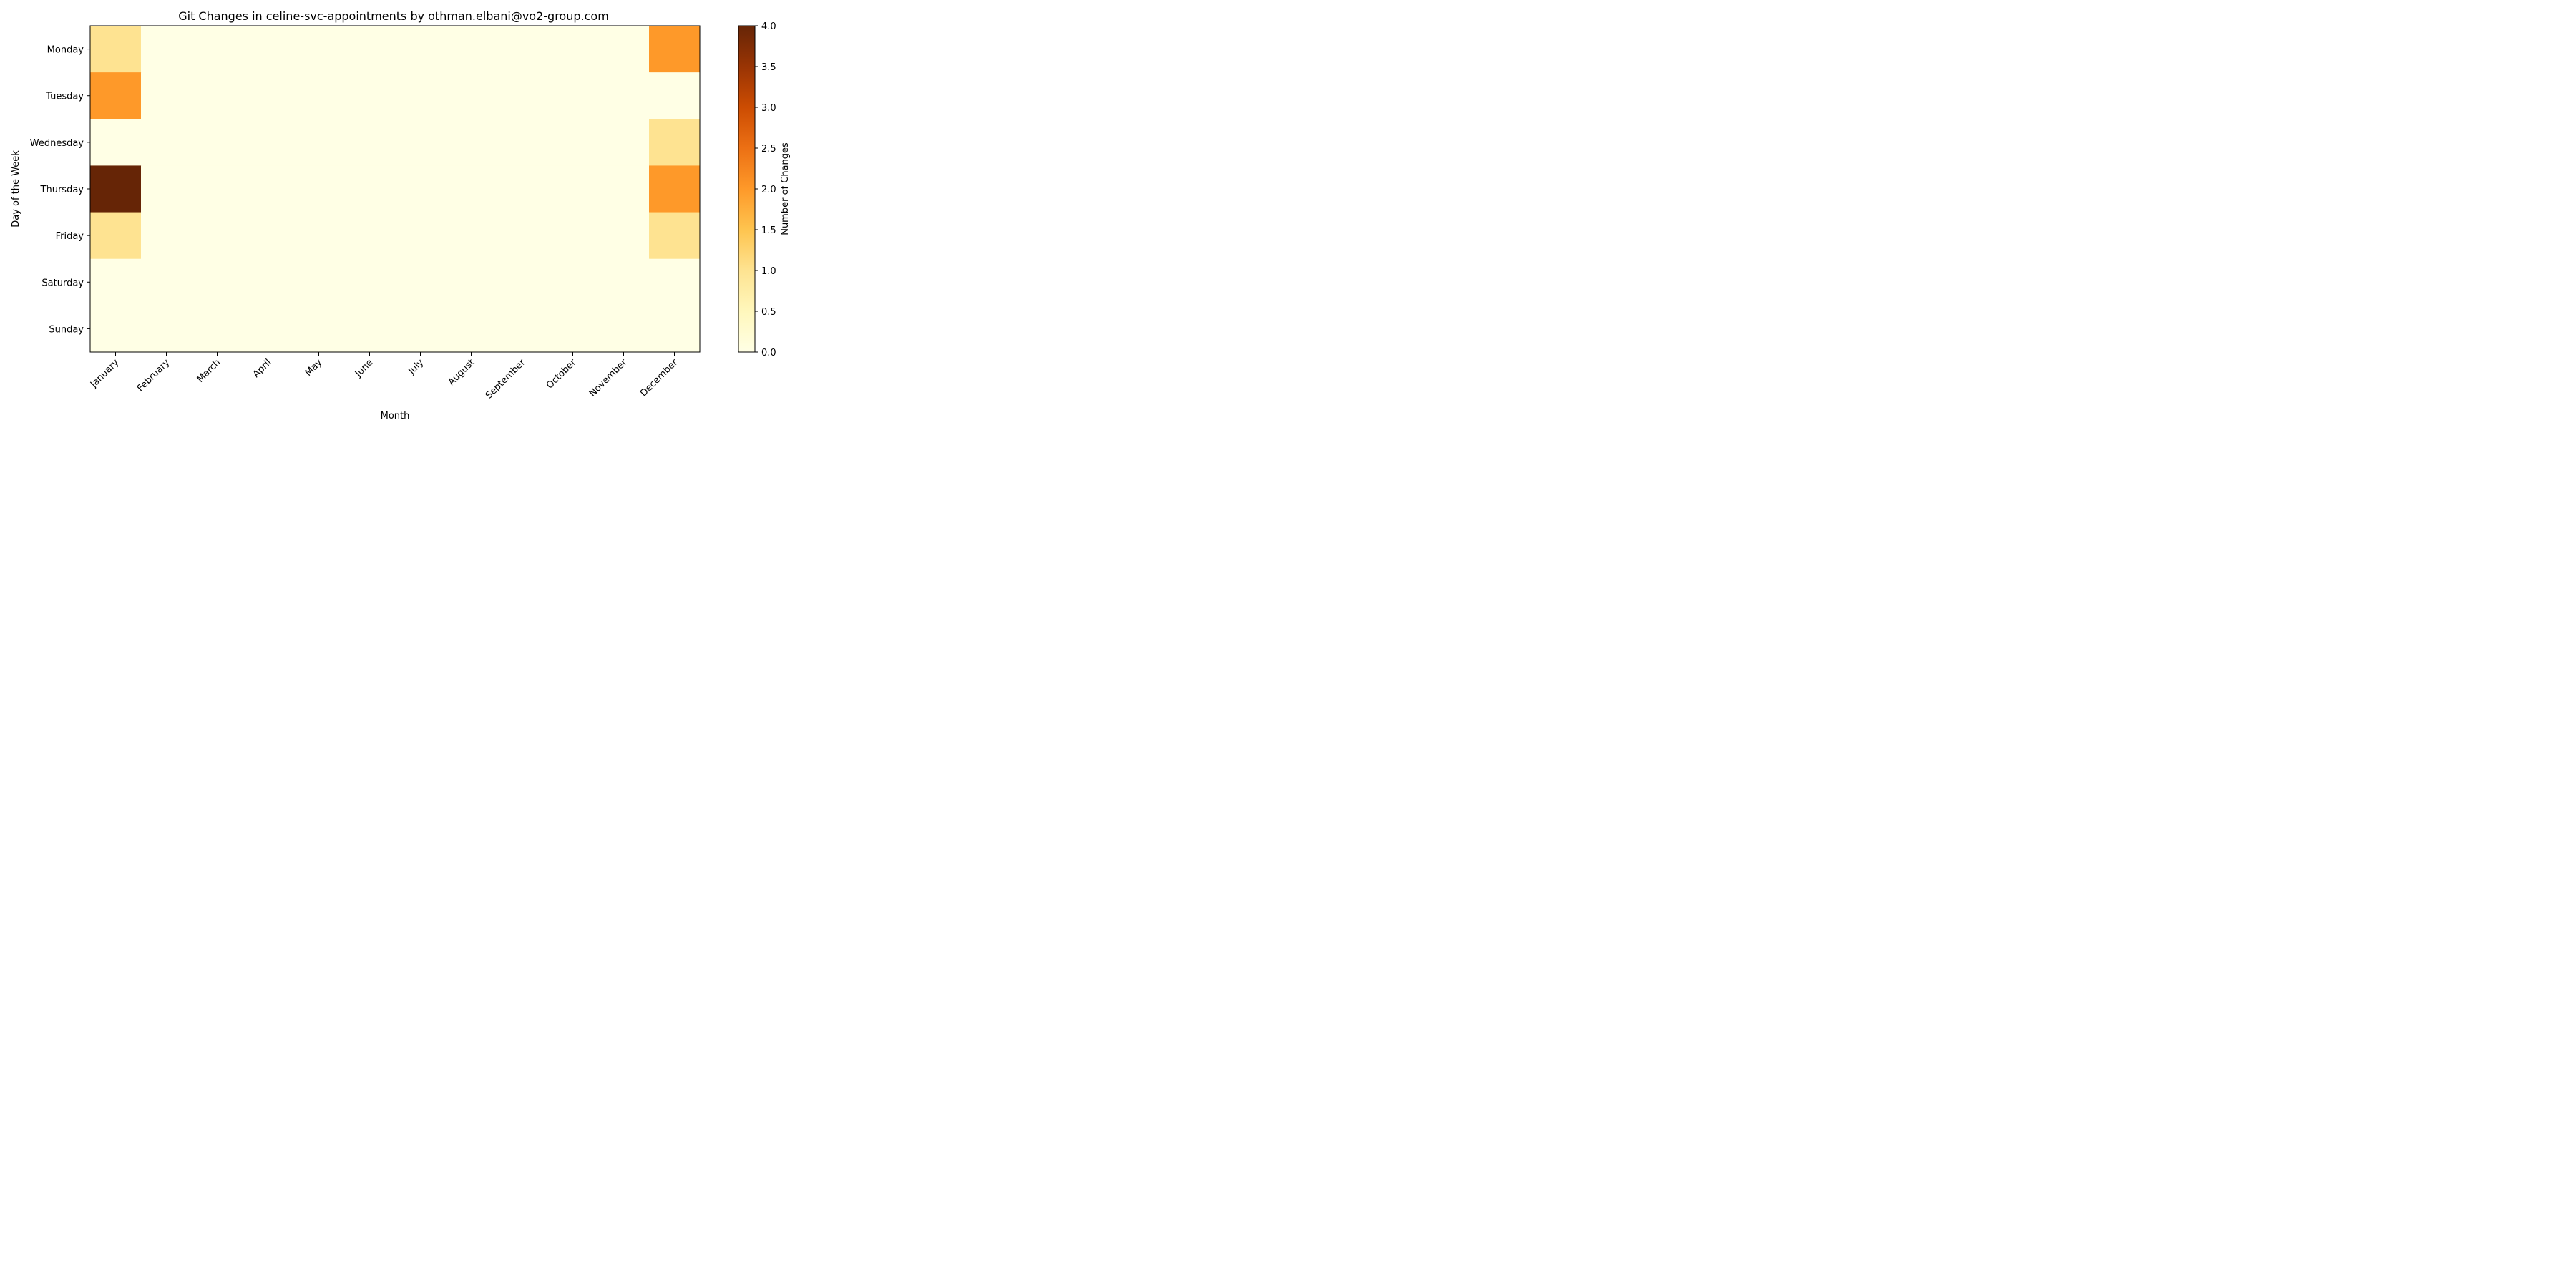  What do you see at coordinates (659, 378) in the screenshot?
I see `x-tick-label: December` at bounding box center [659, 378].